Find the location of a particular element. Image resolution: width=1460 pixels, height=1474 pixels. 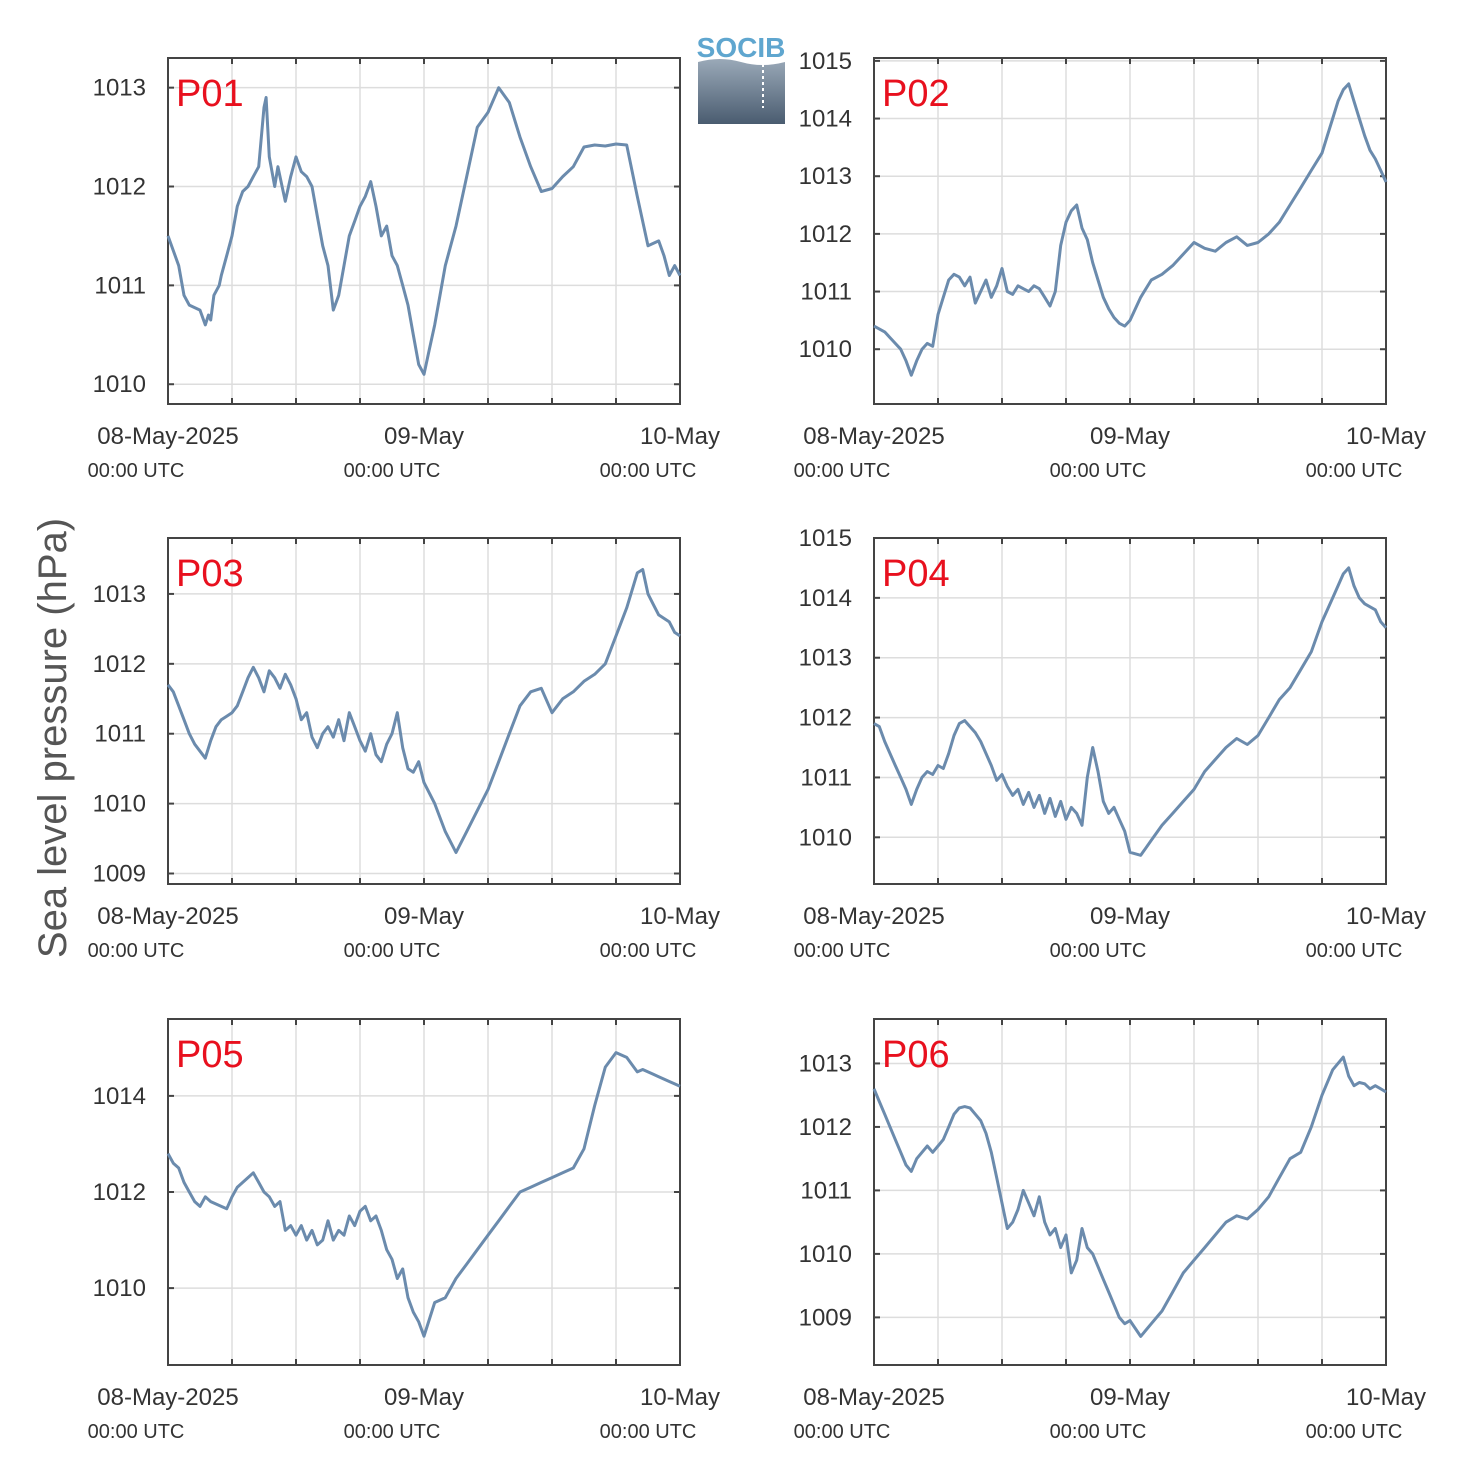

panel-label: P06 is located at coordinates (916, 1055).